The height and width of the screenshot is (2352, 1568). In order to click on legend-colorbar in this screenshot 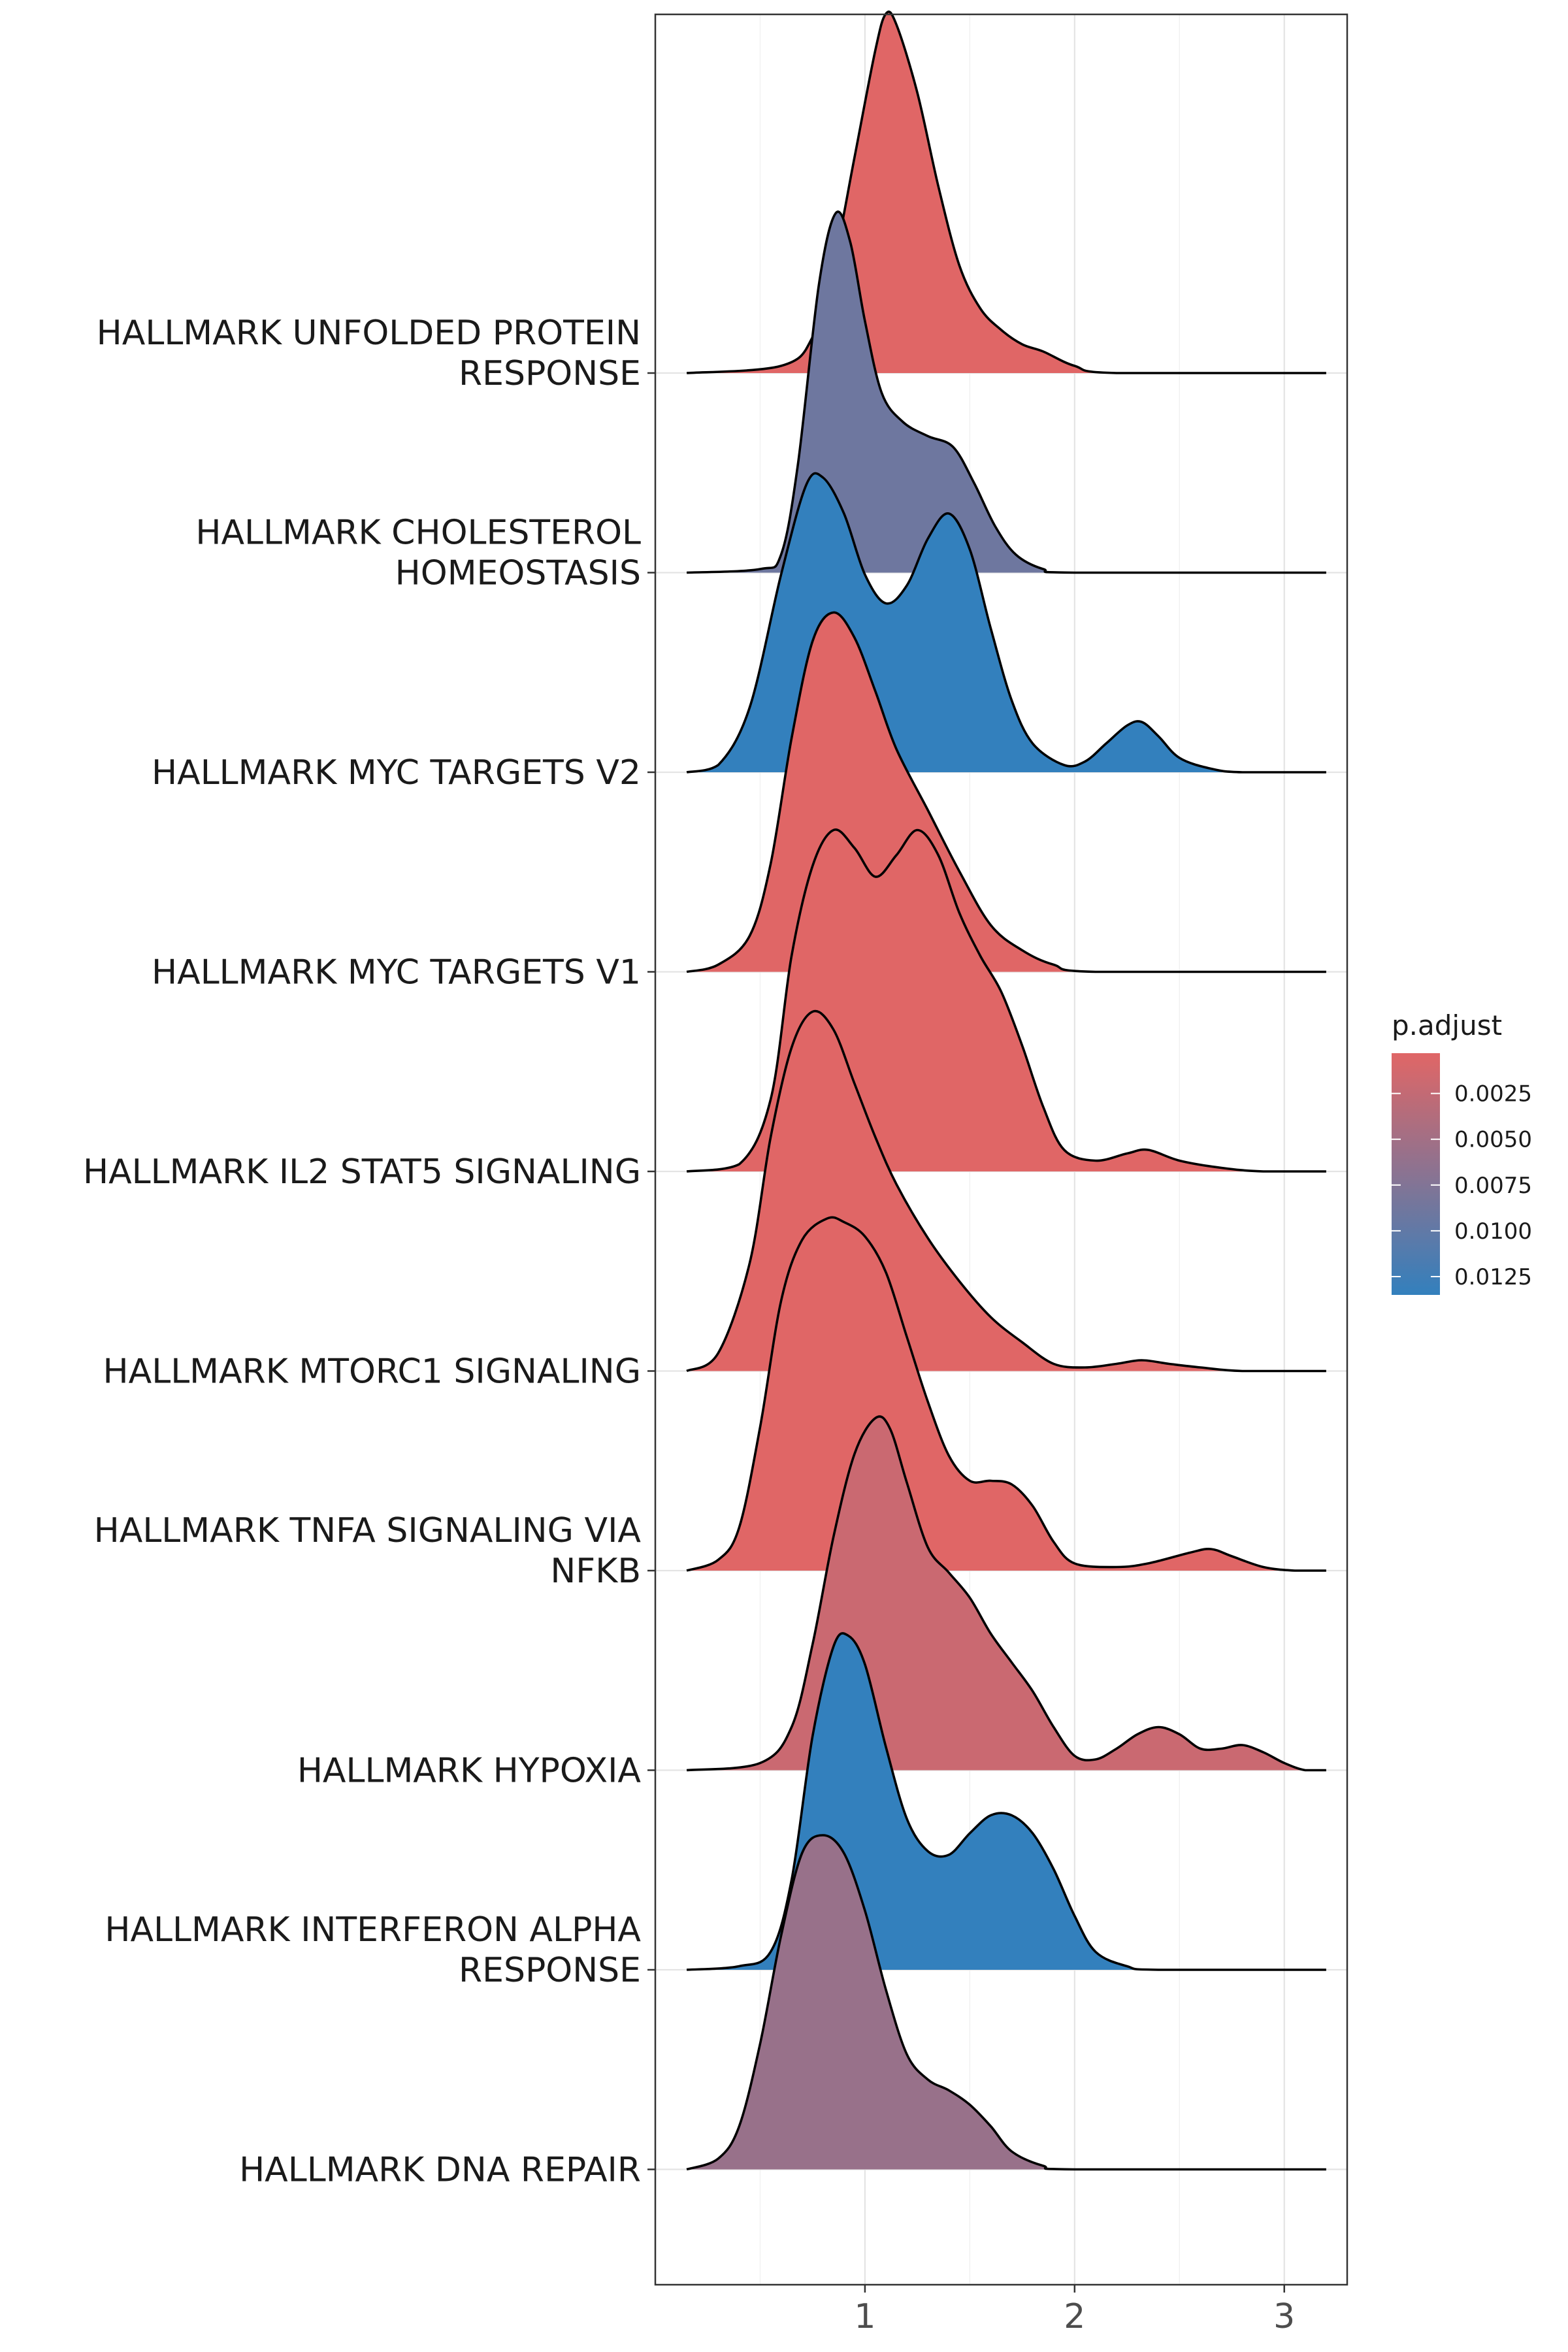, I will do `click(1416, 1174)`.